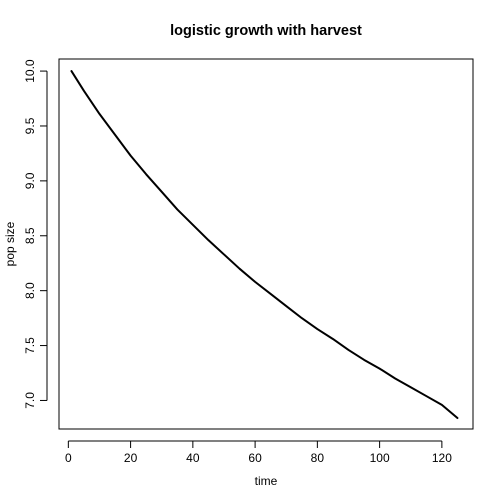 The image size is (504, 504). What do you see at coordinates (30, 180) in the screenshot?
I see `y-tick-label: 9.0` at bounding box center [30, 180].